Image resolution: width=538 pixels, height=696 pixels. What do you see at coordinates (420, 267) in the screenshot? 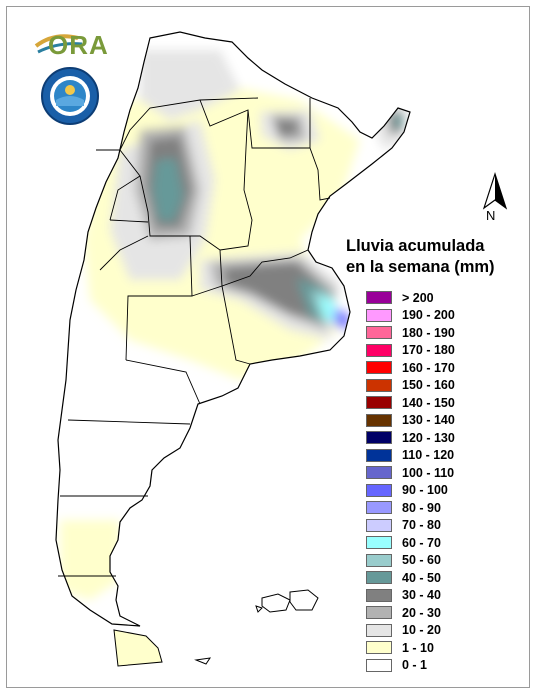
I see `legend-title-line2: en la semana (mm)` at bounding box center [420, 267].